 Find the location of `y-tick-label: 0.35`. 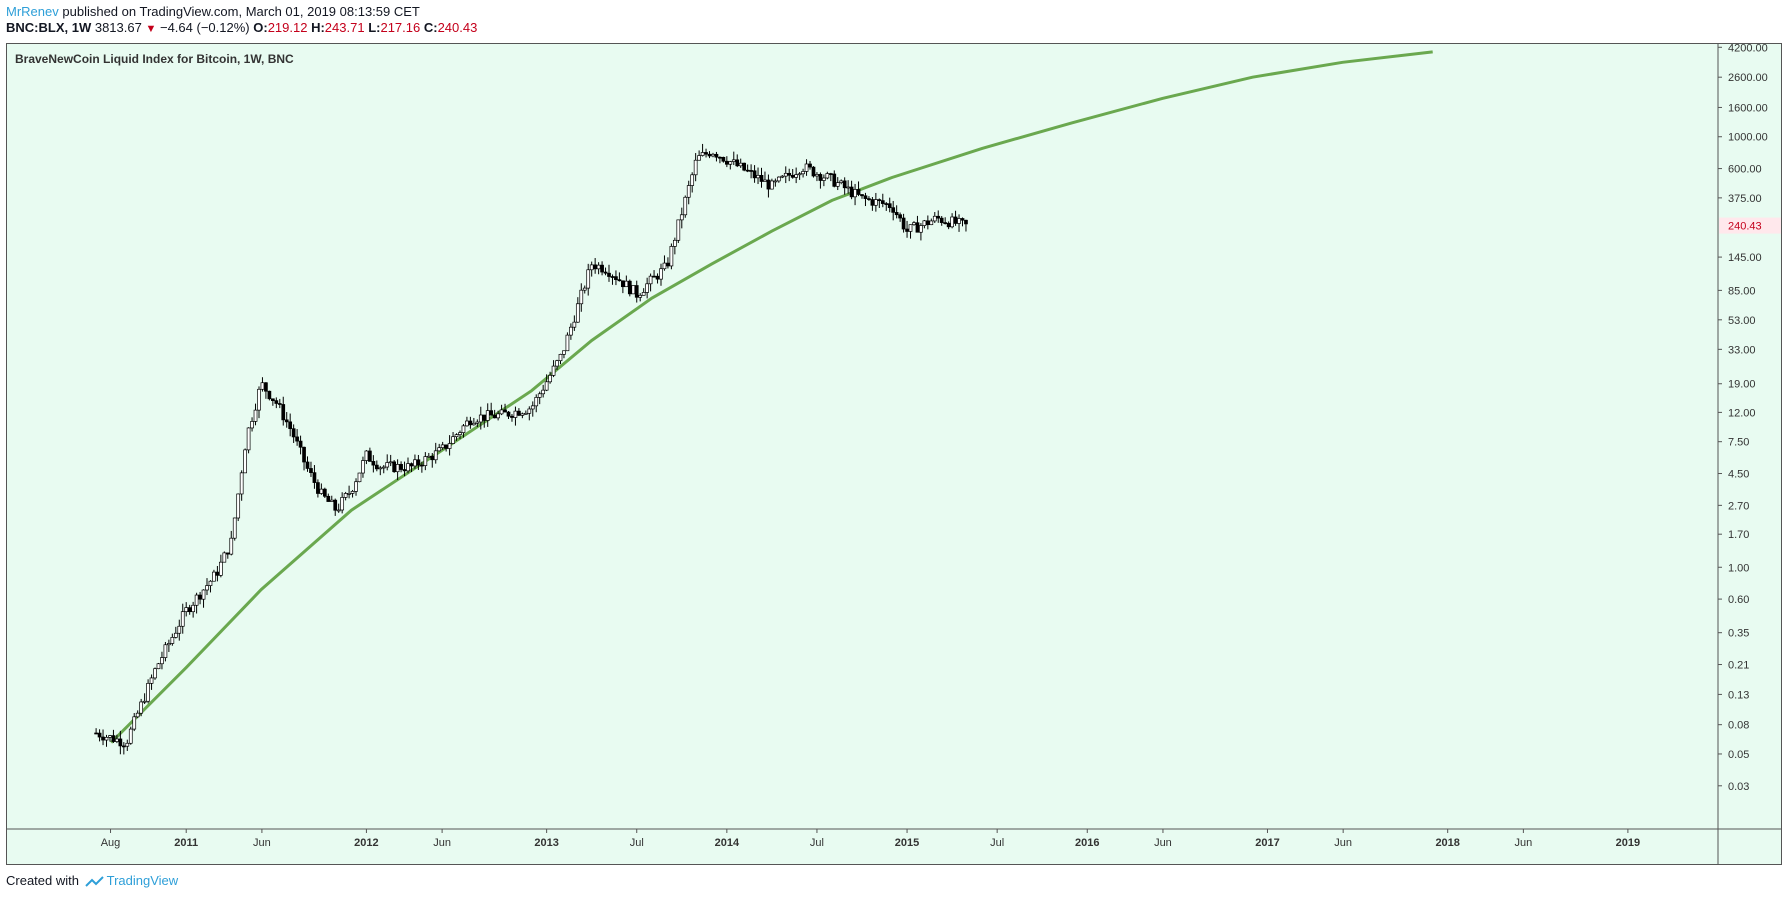

y-tick-label: 0.35 is located at coordinates (1738, 634).